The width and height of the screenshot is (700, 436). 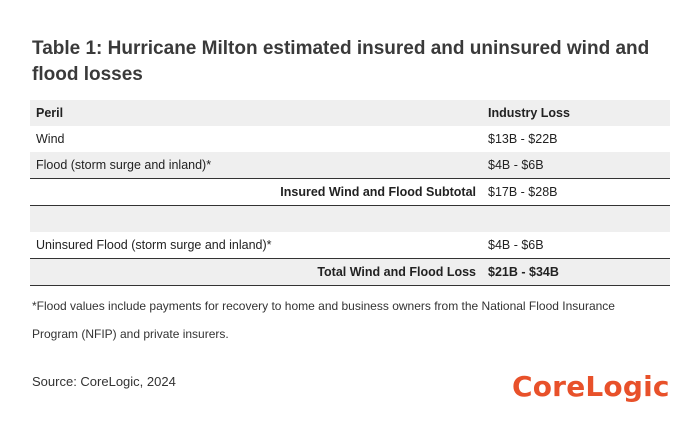 I want to click on total-row: Total Wind and Flood Loss $21B - $34B, so click(x=350, y=272).